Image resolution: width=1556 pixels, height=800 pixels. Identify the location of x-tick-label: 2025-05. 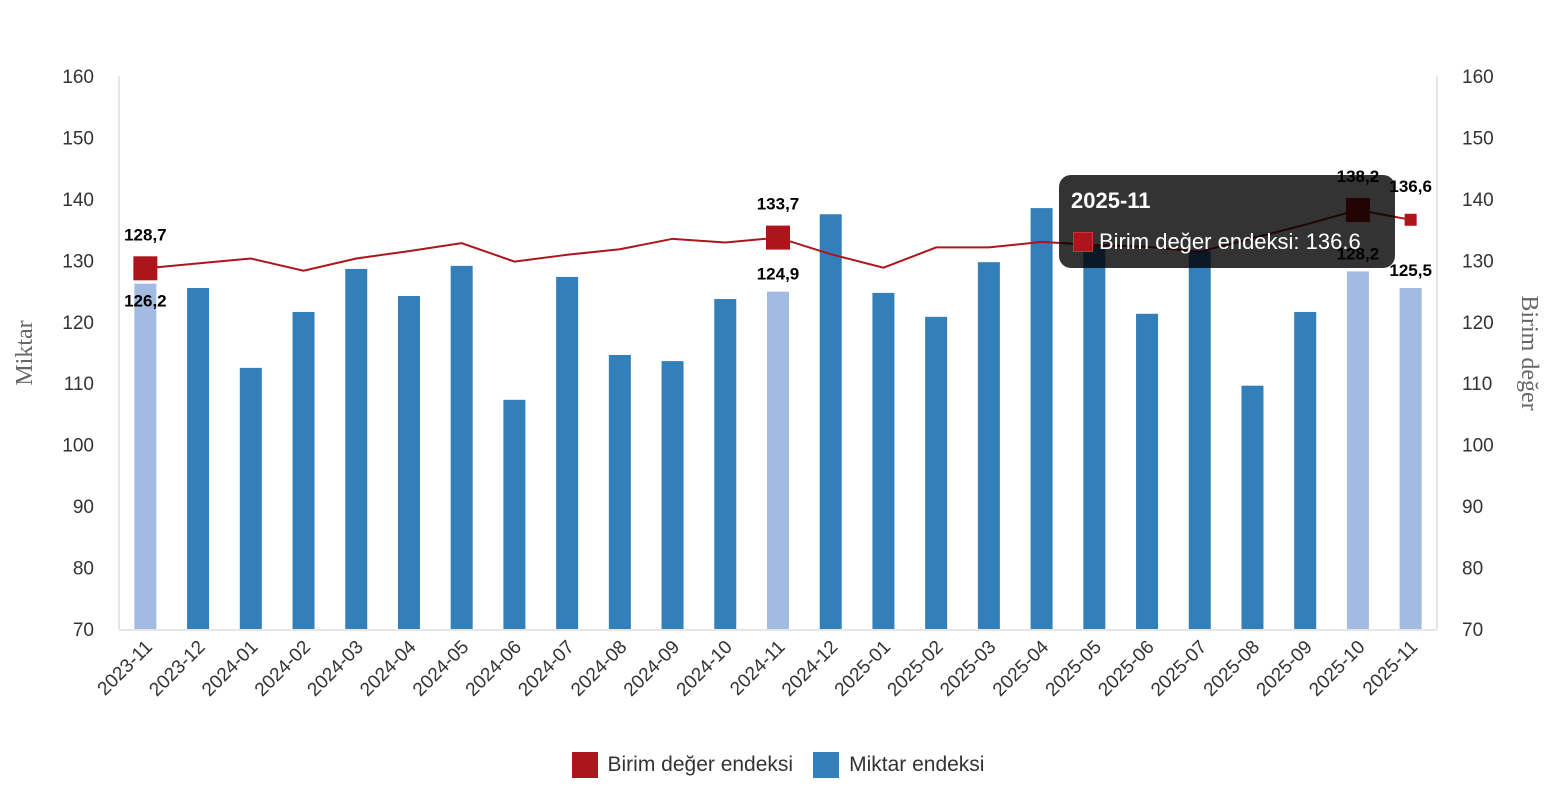
(1074, 669).